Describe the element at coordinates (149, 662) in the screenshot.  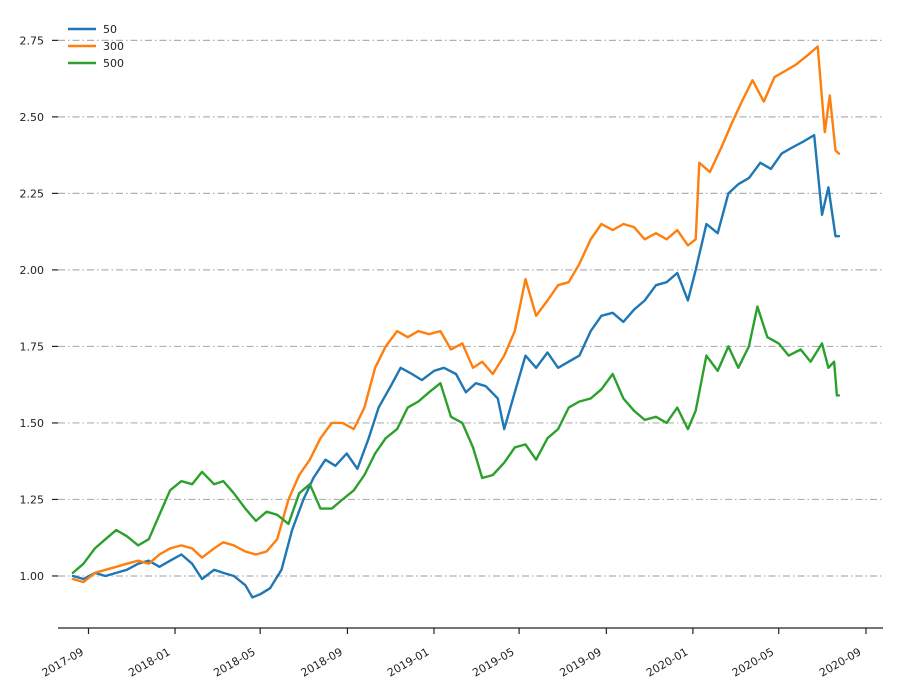
I see `x-tick-label: 2018-01` at that location.